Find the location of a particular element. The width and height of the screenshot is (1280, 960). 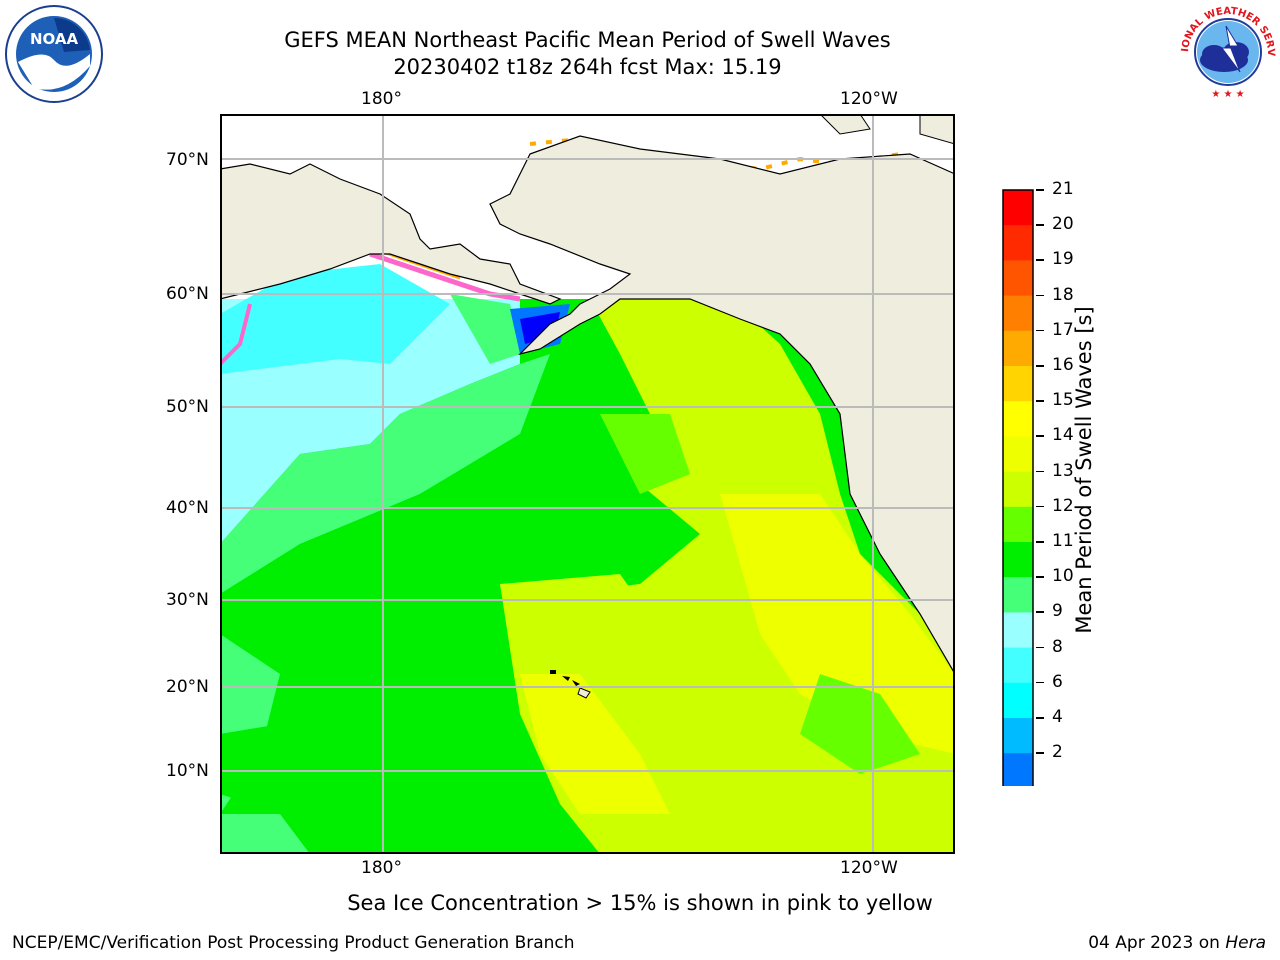

footer-host: Hera is located at coordinates (1245, 943).